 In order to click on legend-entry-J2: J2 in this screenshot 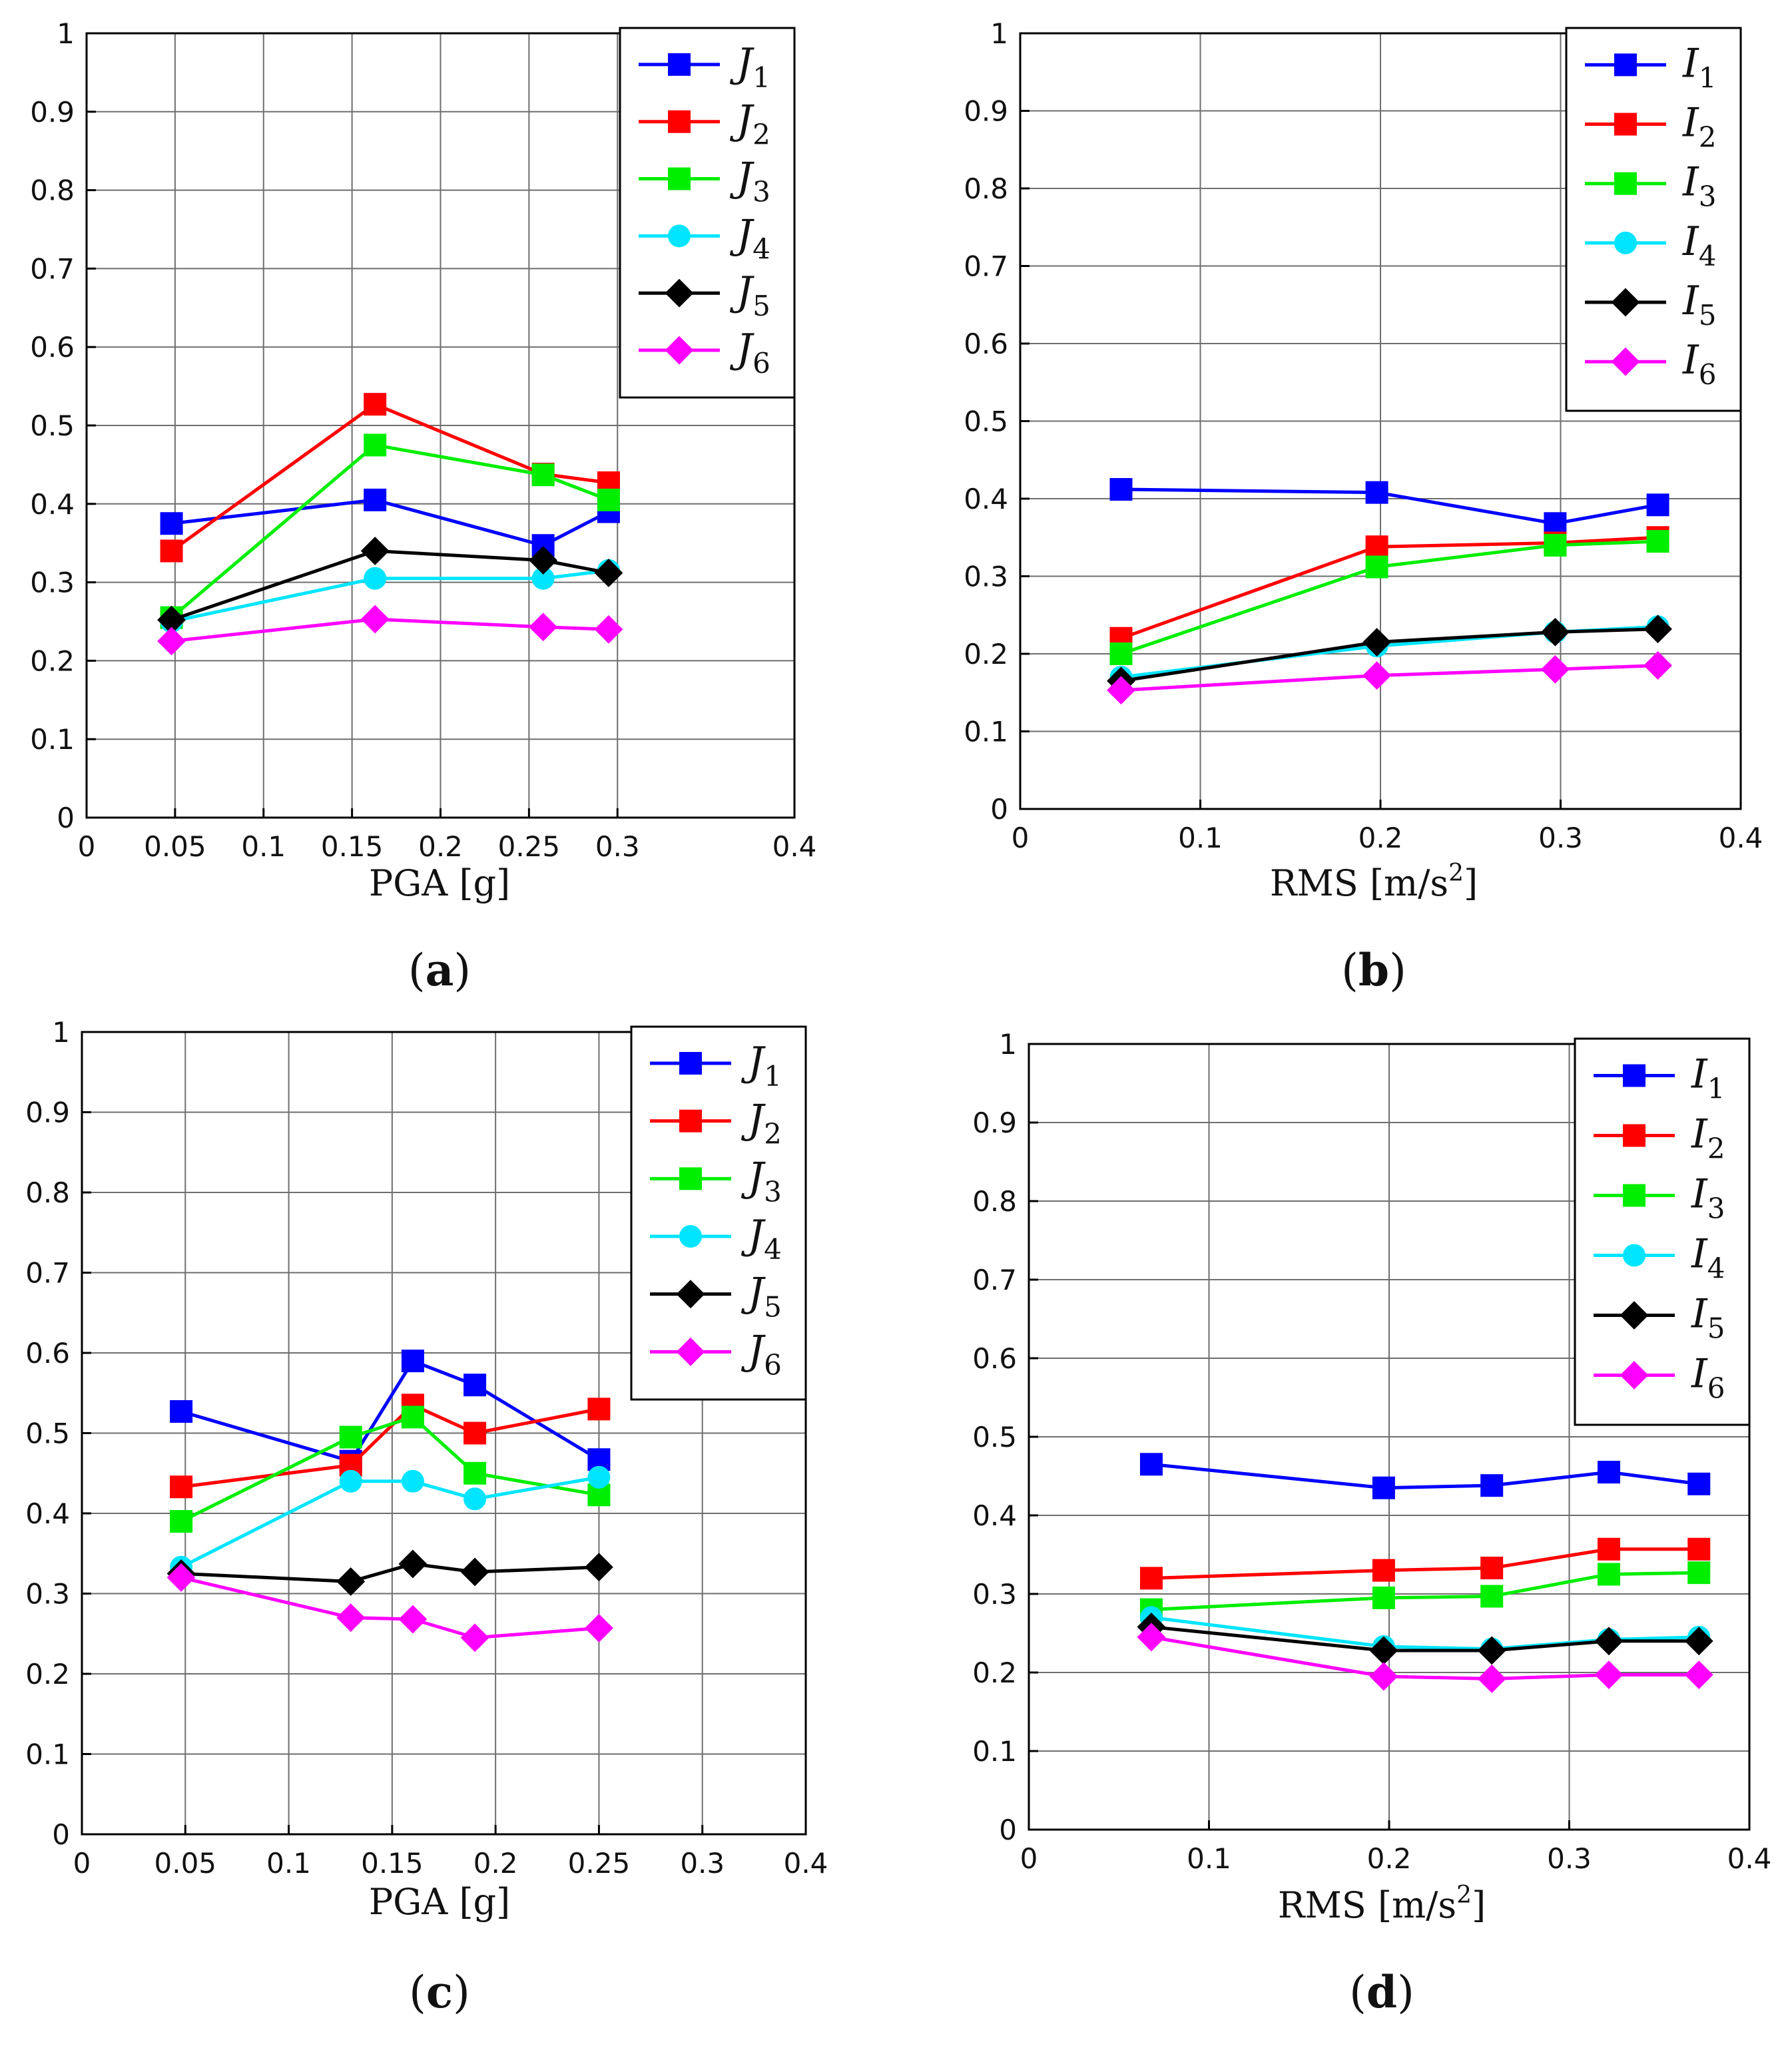, I will do `click(704, 124)`.